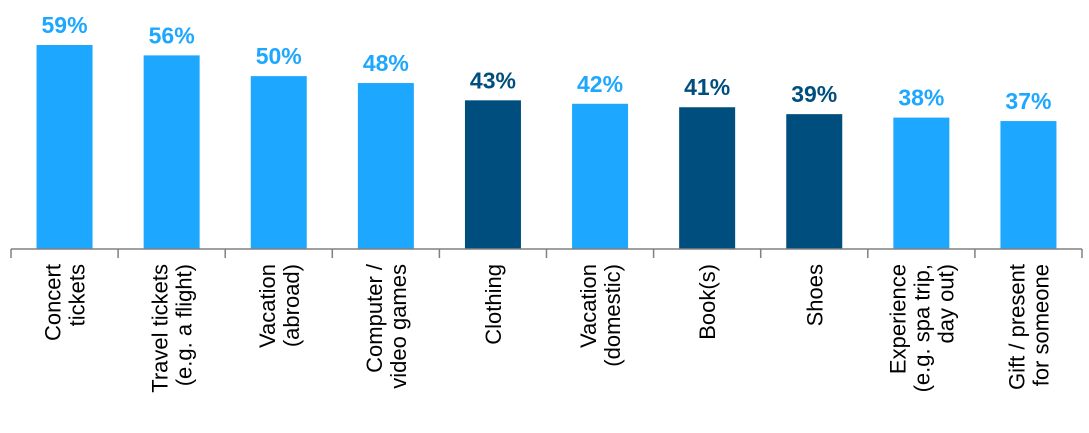  Describe the element at coordinates (77, 295) in the screenshot. I see `category-label-line: tickets` at that location.